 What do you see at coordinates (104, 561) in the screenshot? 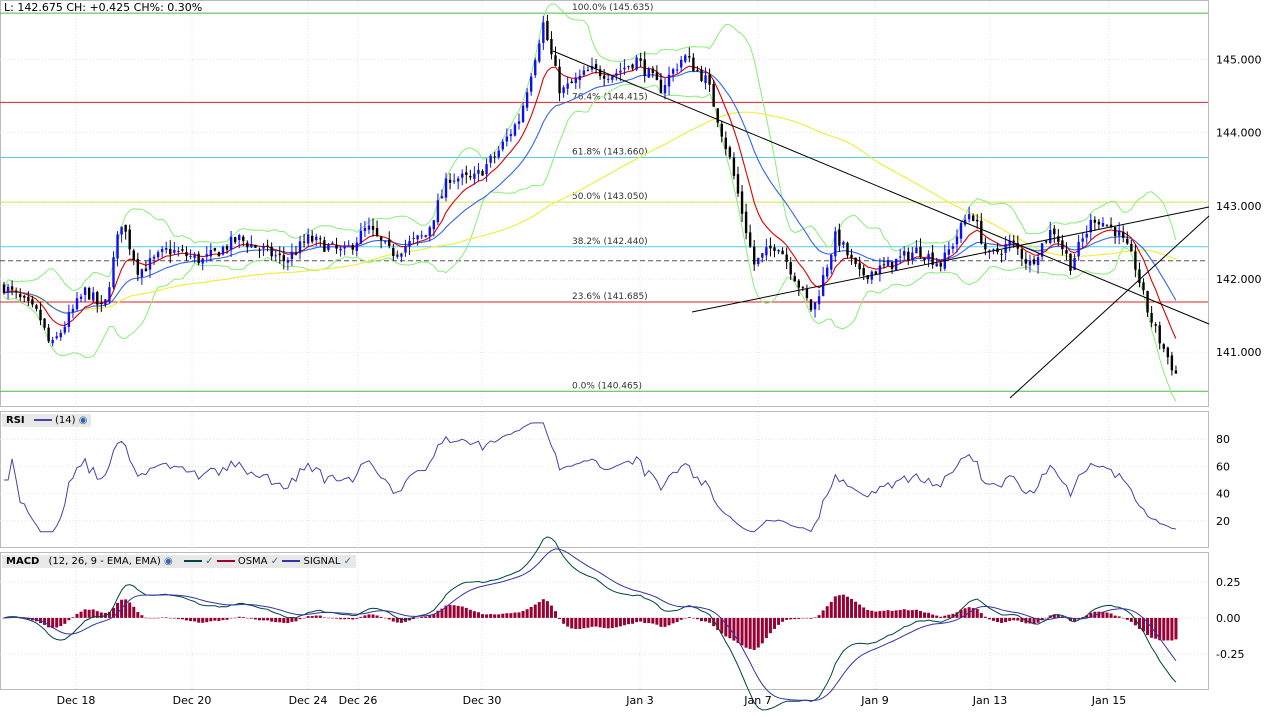
I see `macd-params: (12, 26, 9 - EMA, EMA)` at bounding box center [104, 561].